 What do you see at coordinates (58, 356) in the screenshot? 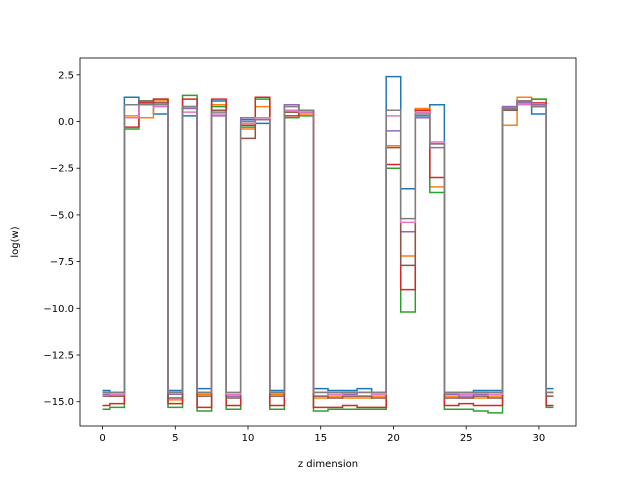
I see `y-tick-label: −12.5` at bounding box center [58, 356].